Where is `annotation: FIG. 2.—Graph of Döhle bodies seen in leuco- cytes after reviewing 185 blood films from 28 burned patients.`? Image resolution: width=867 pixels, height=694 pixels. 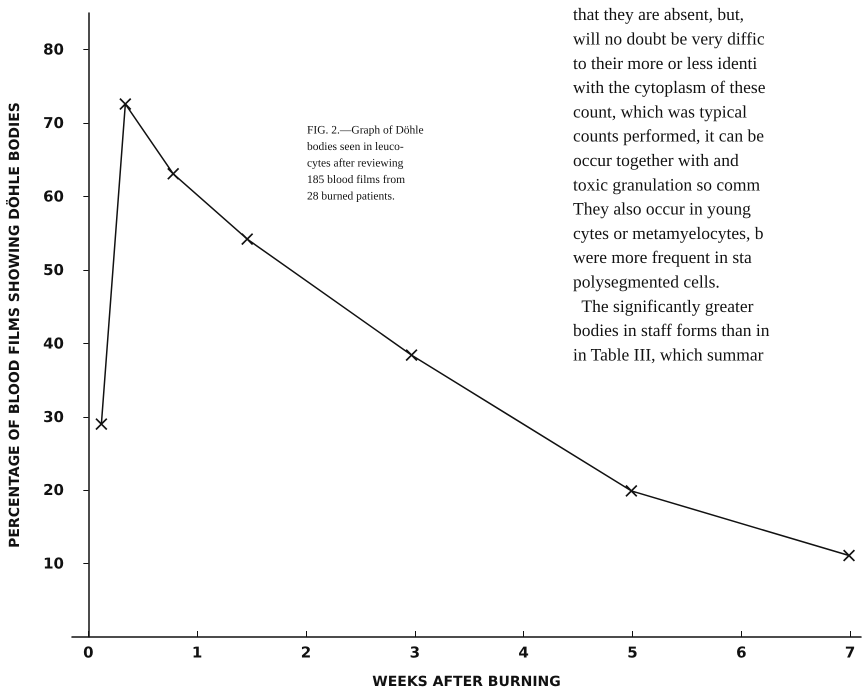
annotation: FIG. 2.—Graph of Döhle bodies seen in leuco- cytes after reviewing 185 blood films from 28 burned patients. is located at coordinates (365, 163).